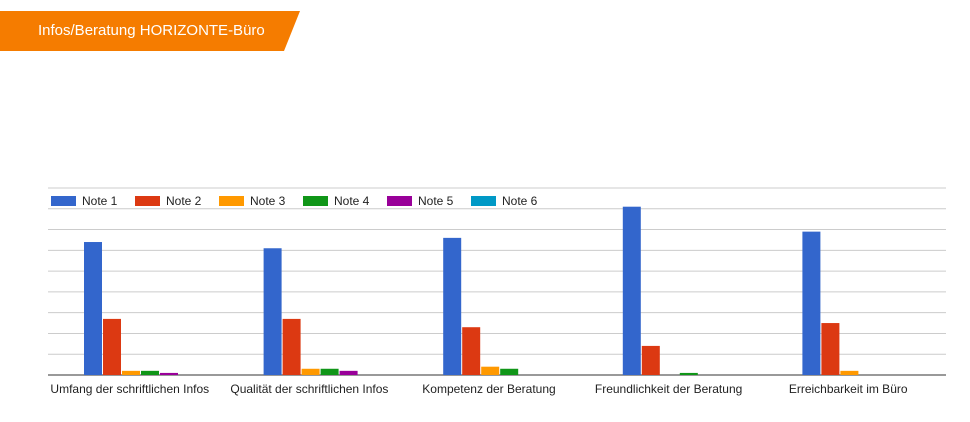  Describe the element at coordinates (309, 389) in the screenshot. I see `x-tick-label: Qualität der schriftlichen Infos` at that location.